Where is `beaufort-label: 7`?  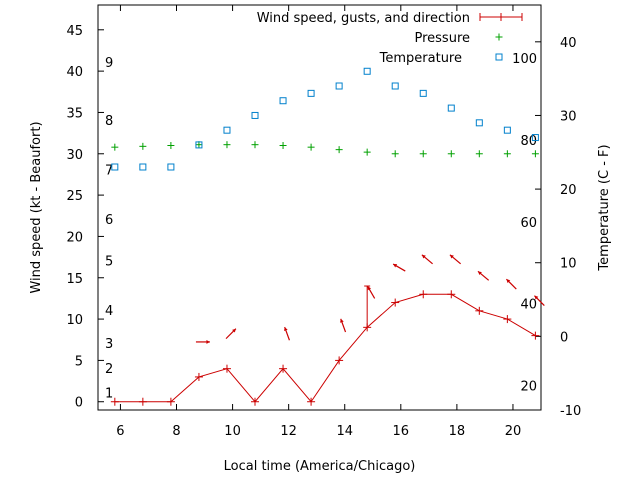
beaufort-label: 7 is located at coordinates (109, 170).